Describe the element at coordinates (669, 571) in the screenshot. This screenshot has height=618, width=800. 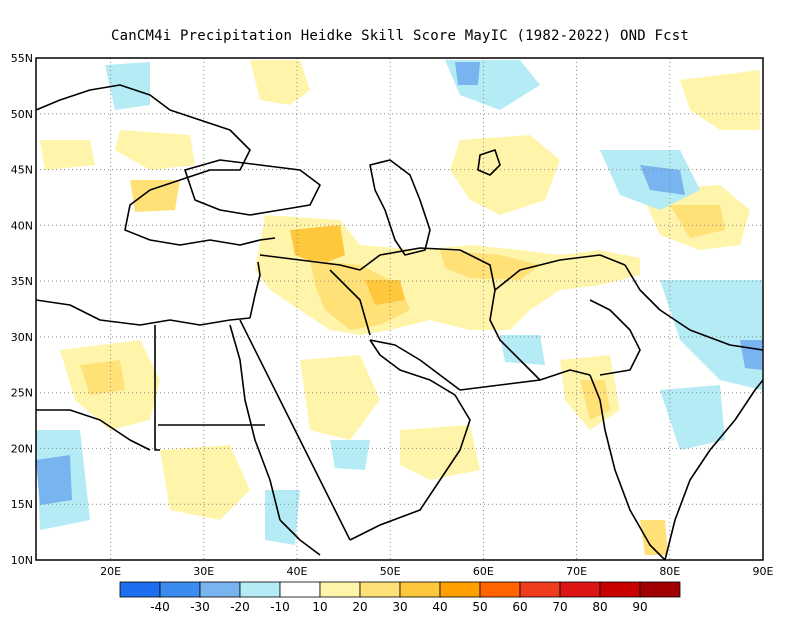
I see `lon-tick-label: 80E` at that location.